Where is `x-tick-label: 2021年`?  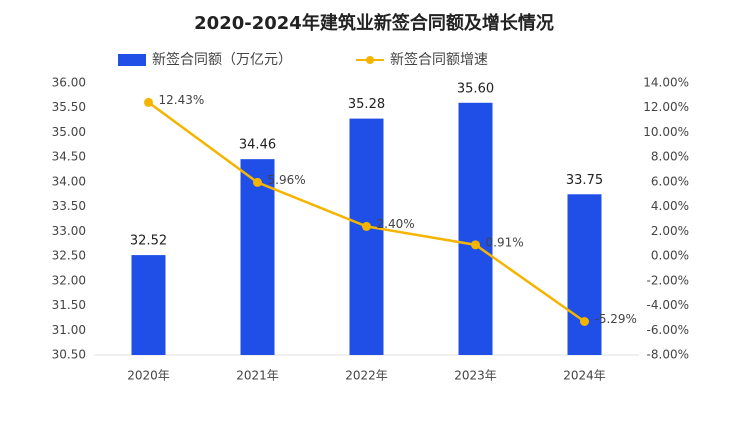 x-tick-label: 2021年 is located at coordinates (257, 376).